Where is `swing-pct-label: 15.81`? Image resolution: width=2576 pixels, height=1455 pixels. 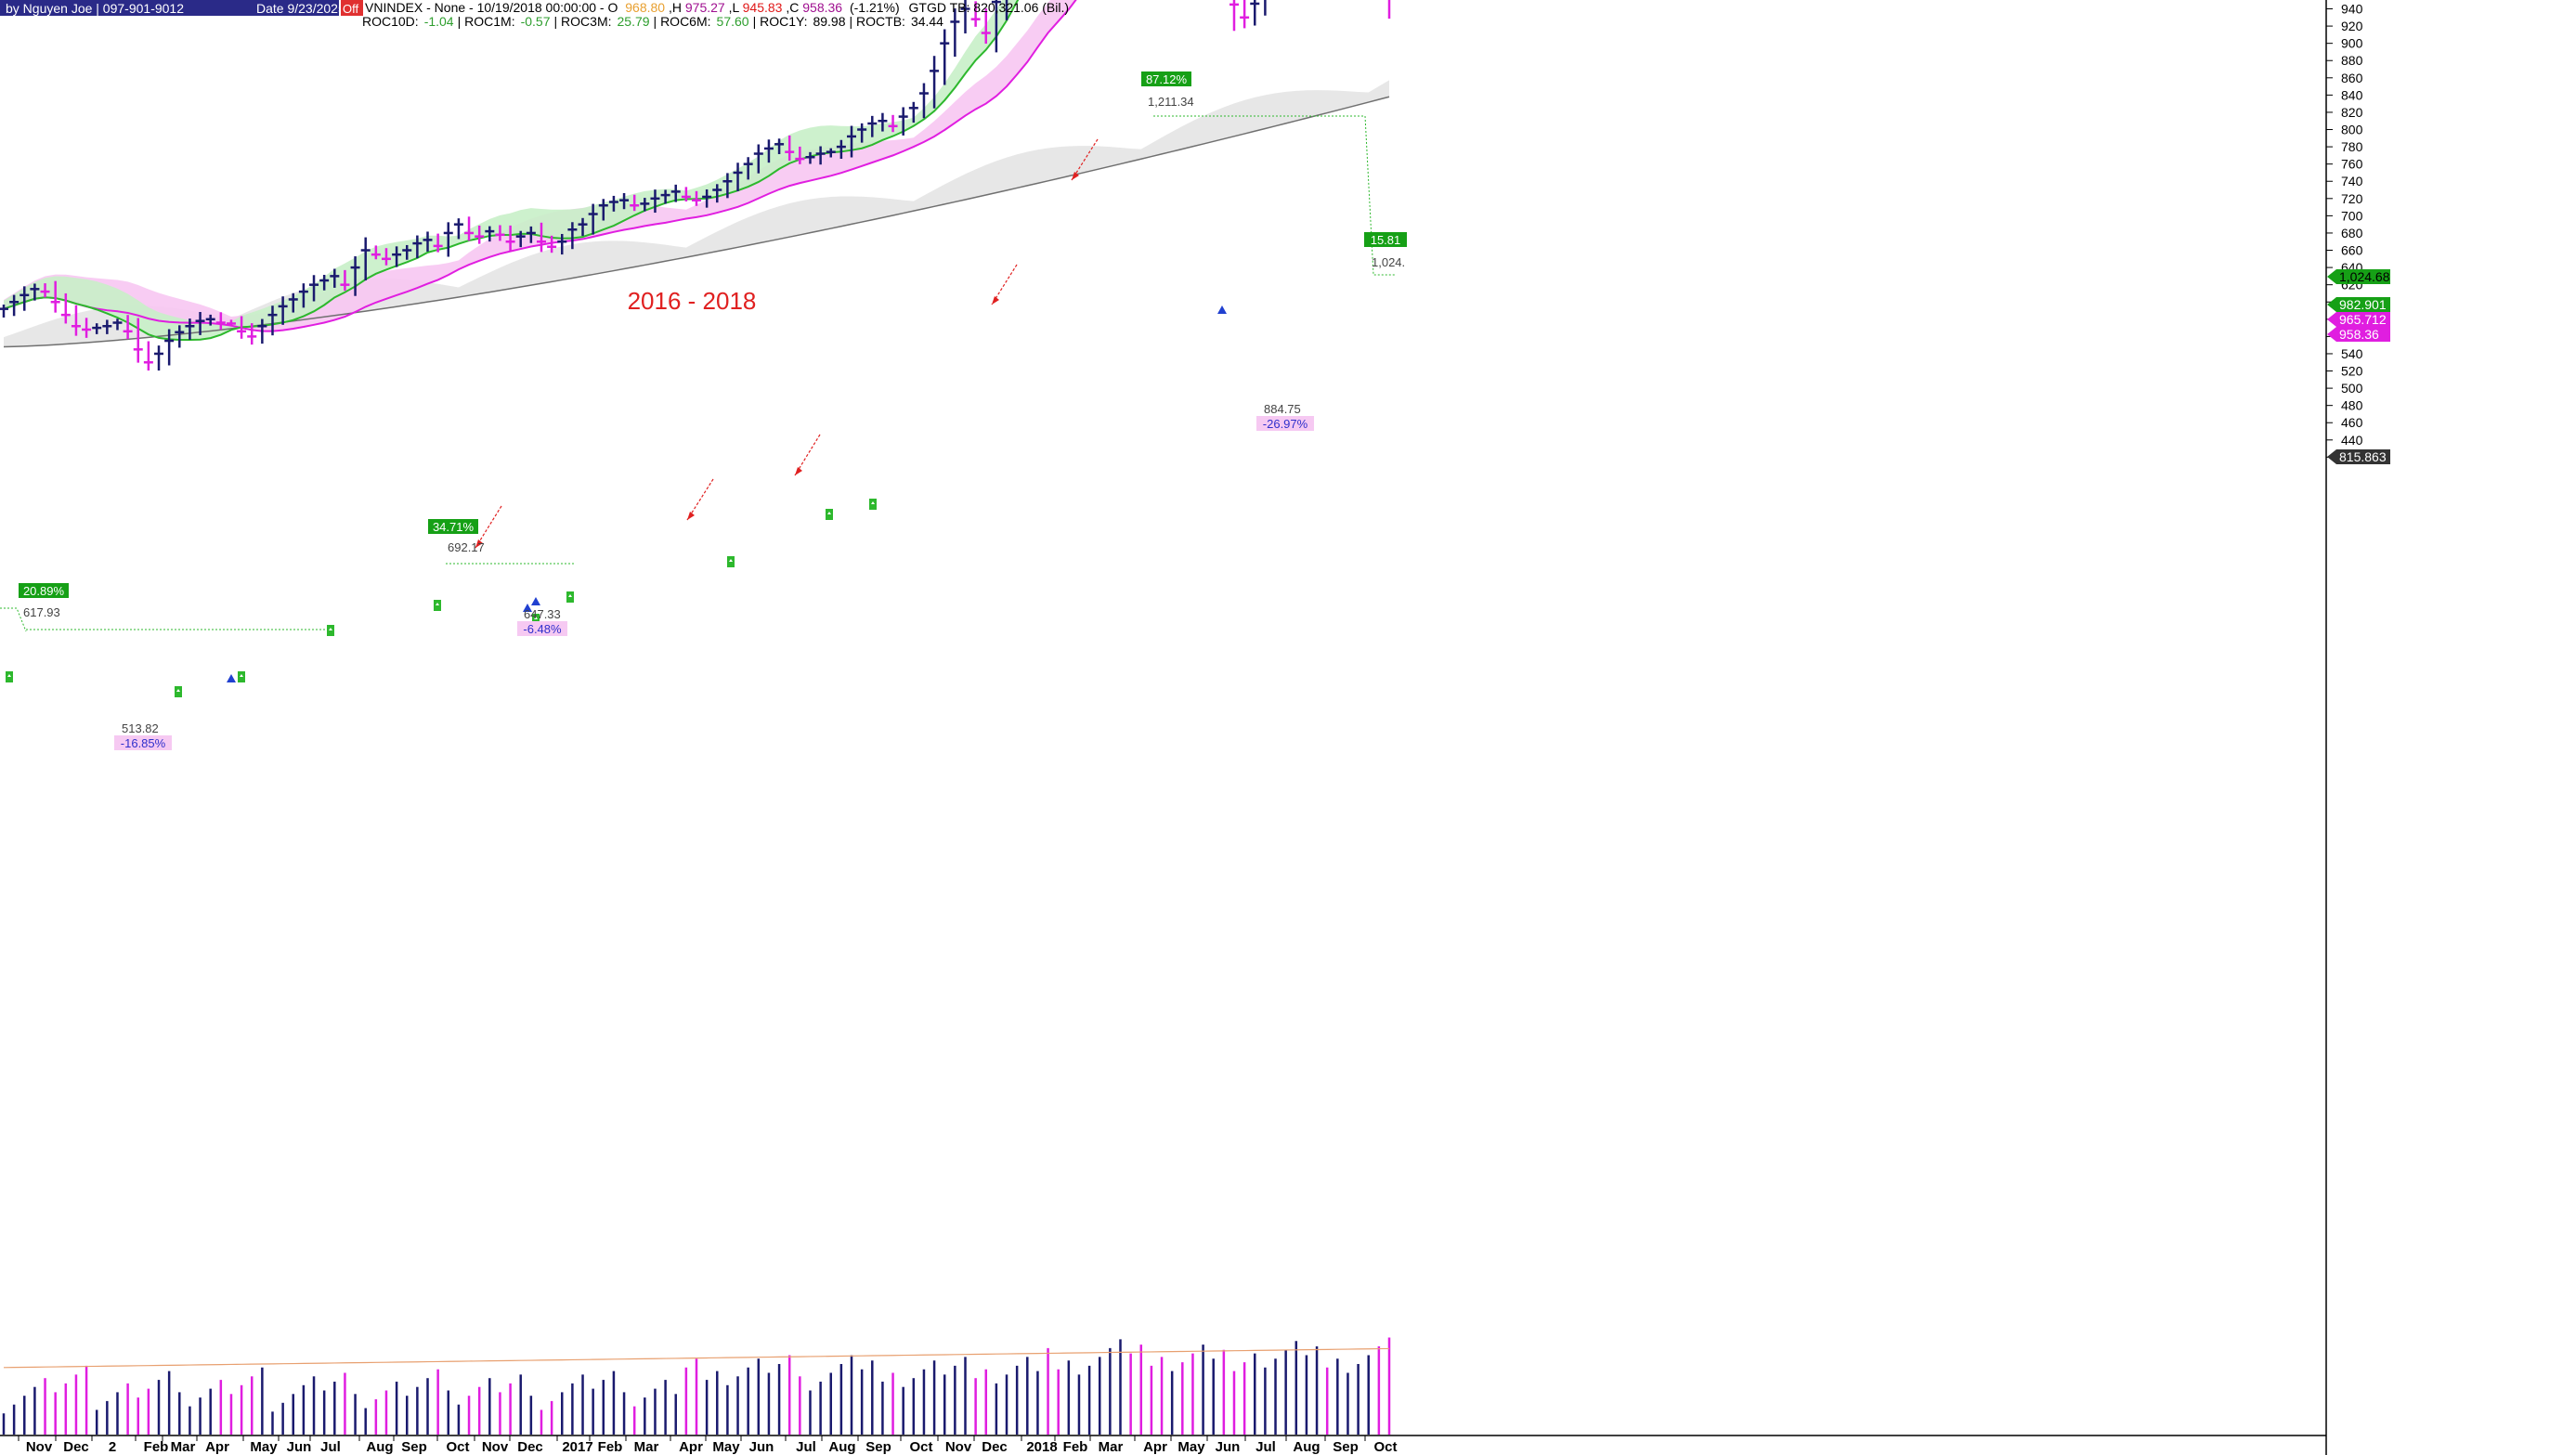 swing-pct-label: 15.81 is located at coordinates (1386, 240).